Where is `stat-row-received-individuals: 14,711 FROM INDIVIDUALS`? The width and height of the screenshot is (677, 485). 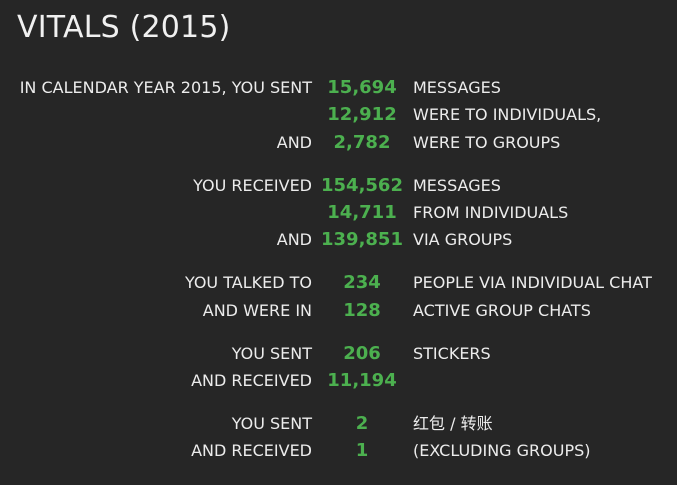 stat-row-received-individuals: 14,711 FROM INDIVIDUALS is located at coordinates (338, 213).